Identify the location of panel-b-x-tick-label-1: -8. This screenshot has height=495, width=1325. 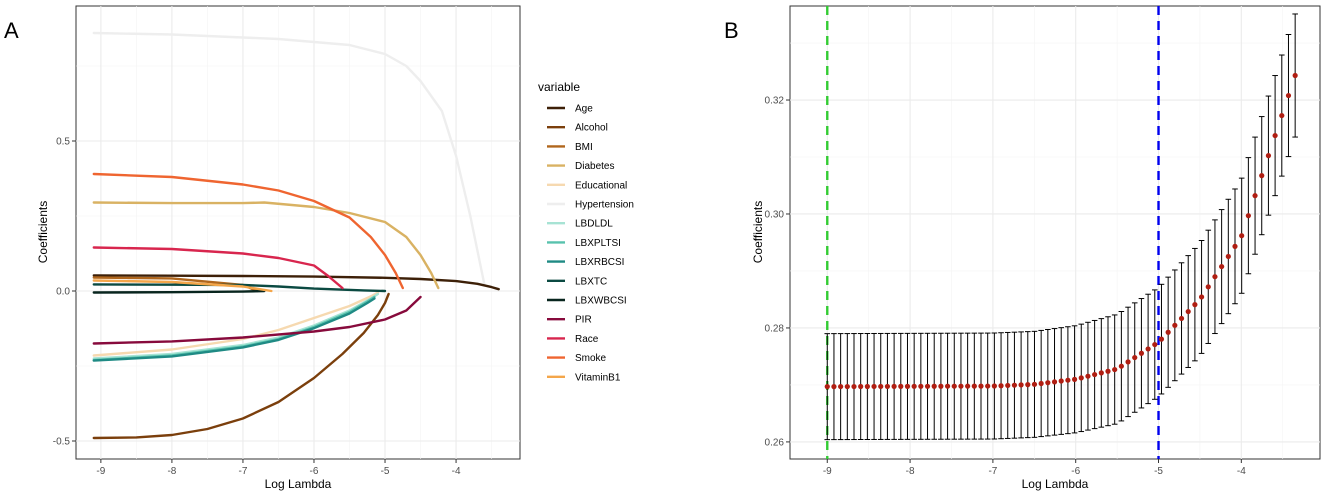
(910, 471).